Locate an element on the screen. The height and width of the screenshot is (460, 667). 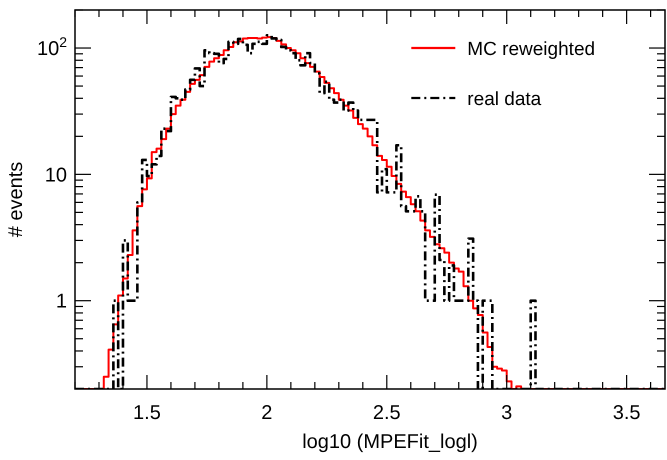
x-tick-label: 2 is located at coordinates (266, 413).